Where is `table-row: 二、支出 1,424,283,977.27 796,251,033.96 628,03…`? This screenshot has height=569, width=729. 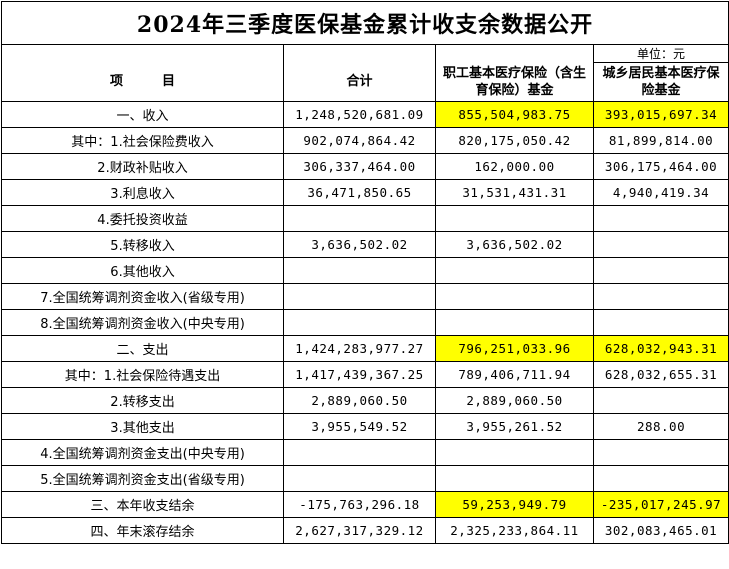
table-row: 二、支出 1,424,283,977.27 796,251,033.96 628,03… is located at coordinates (365, 348).